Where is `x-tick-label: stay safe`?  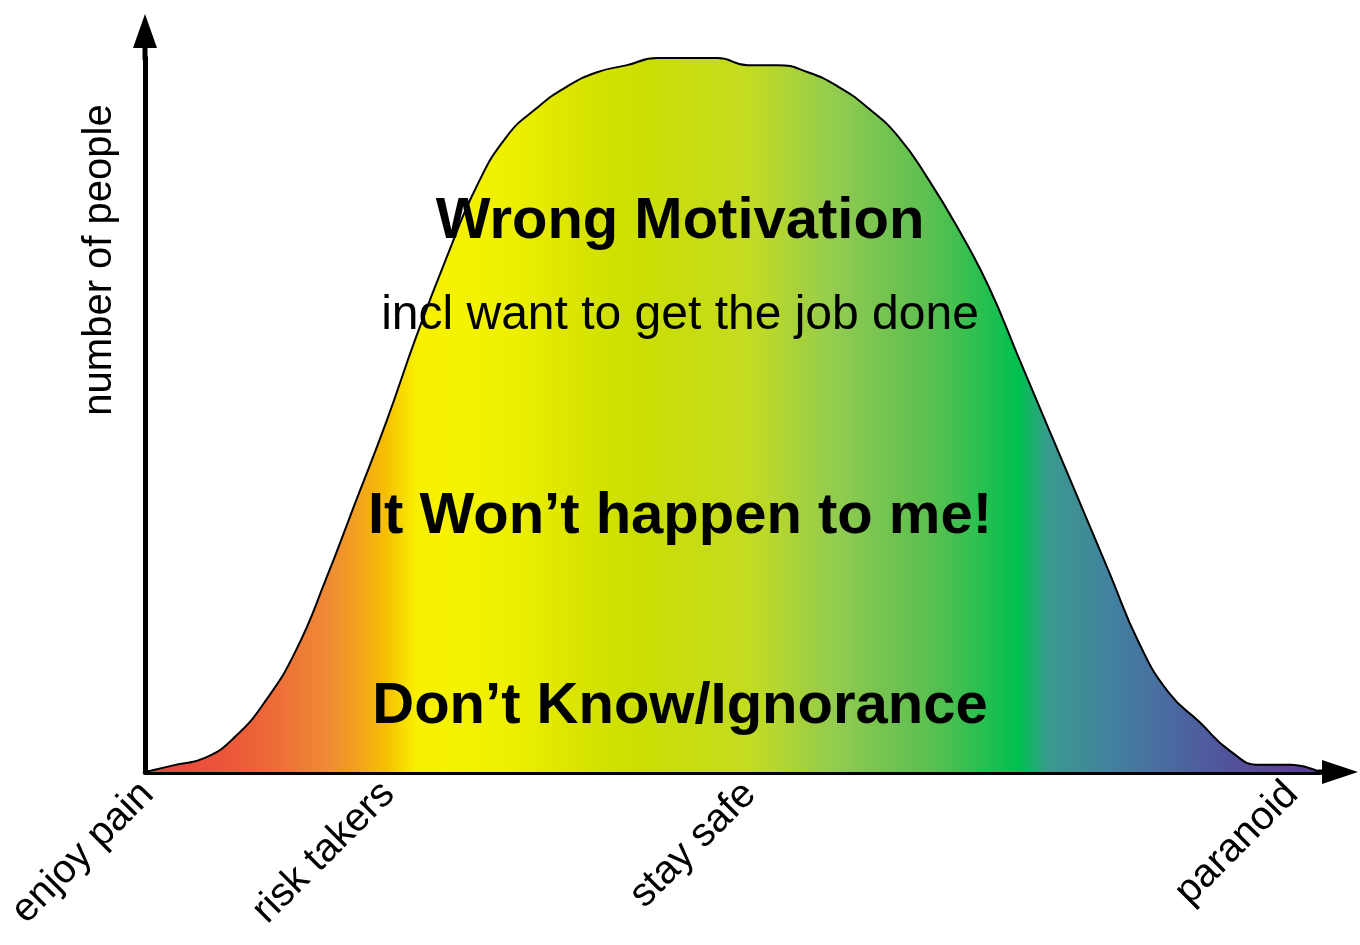
x-tick-label: stay safe is located at coordinates (691, 842).